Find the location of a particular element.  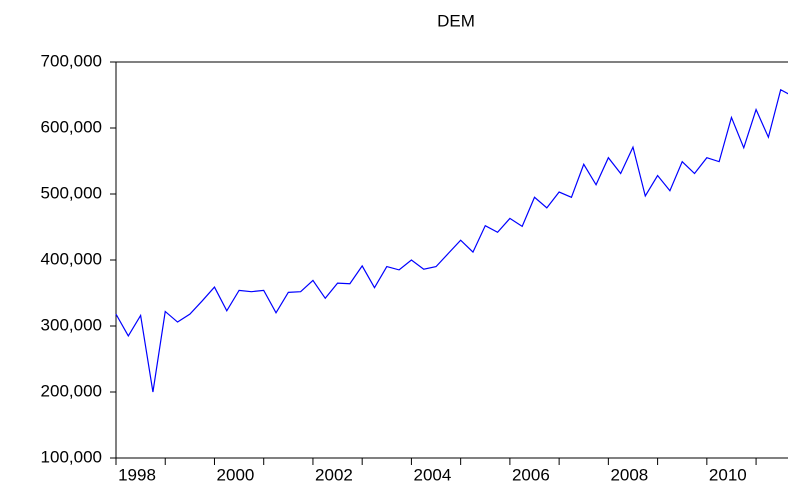

y-tick-label: 600,000 is located at coordinates (71, 126).